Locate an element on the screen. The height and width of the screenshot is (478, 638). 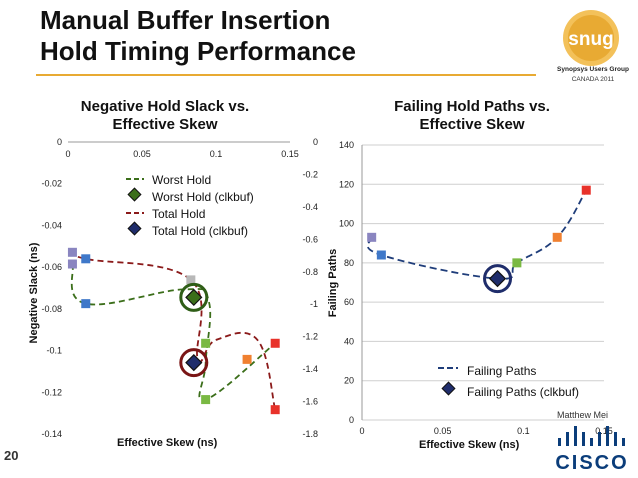
left-chart-y2-tick-label: -1.4 is located at coordinates (310, 369).